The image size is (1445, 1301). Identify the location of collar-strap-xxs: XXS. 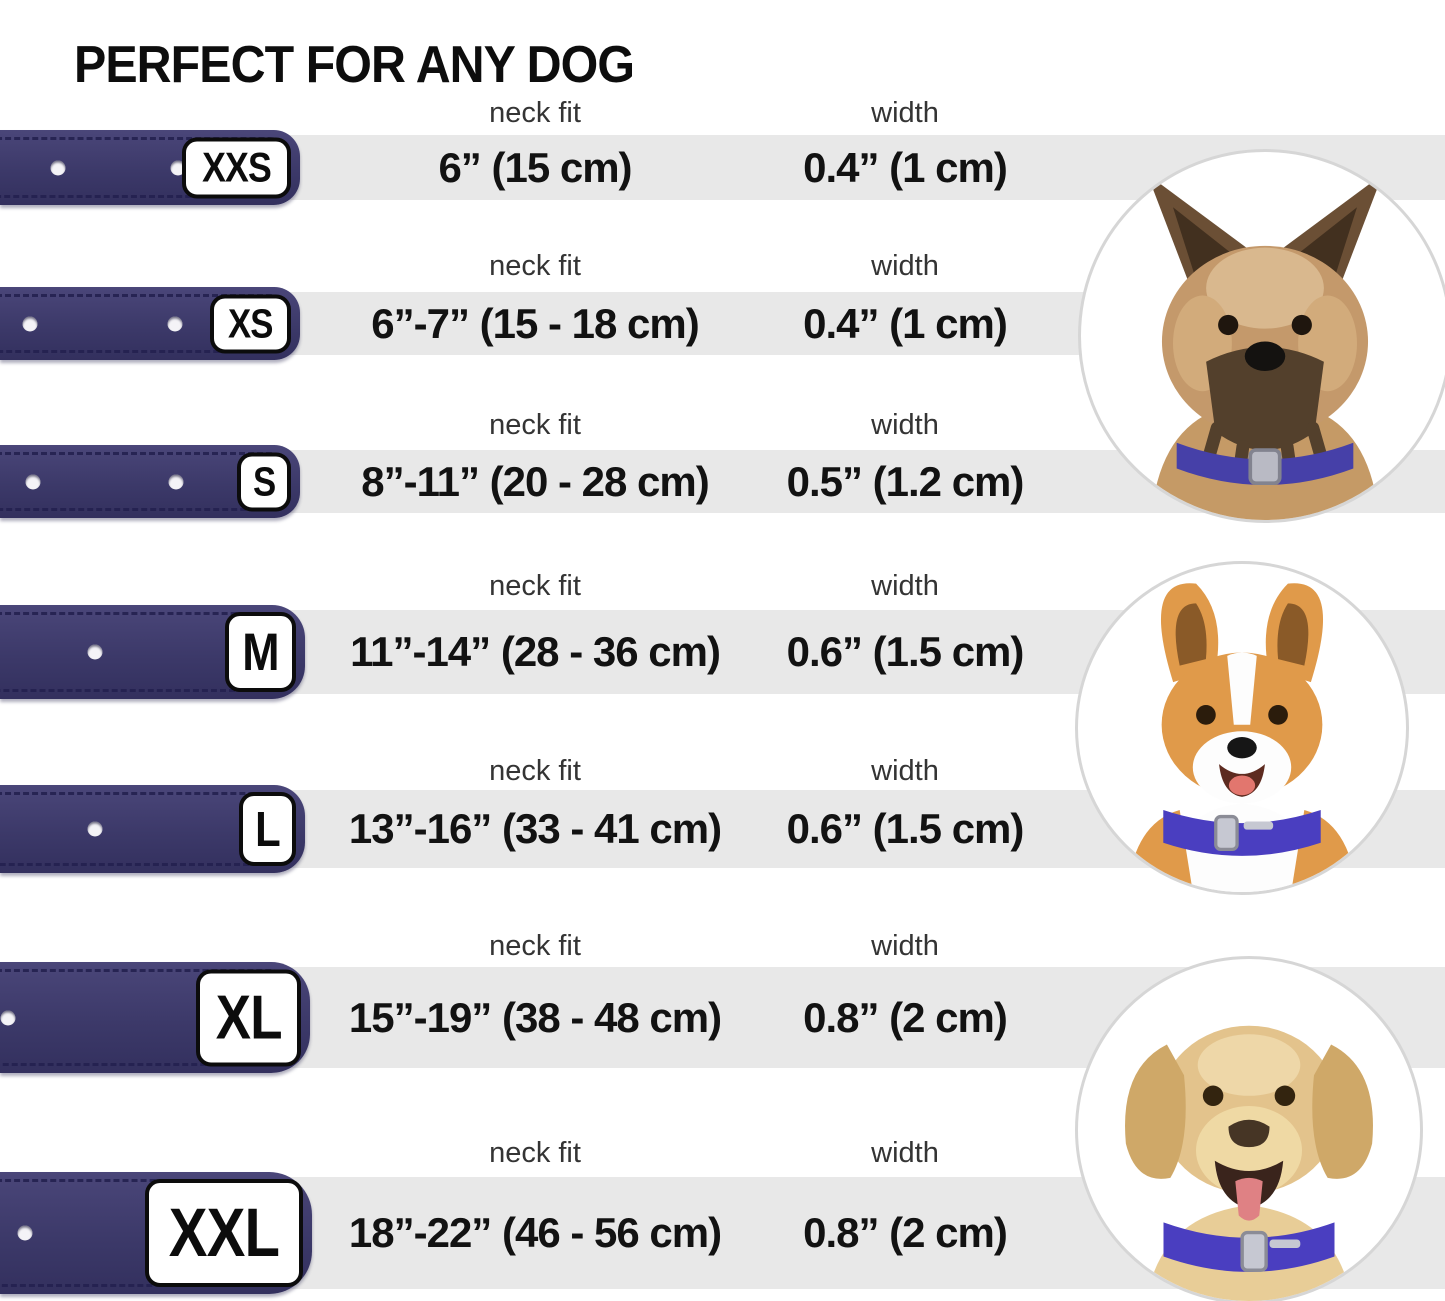
(150, 167).